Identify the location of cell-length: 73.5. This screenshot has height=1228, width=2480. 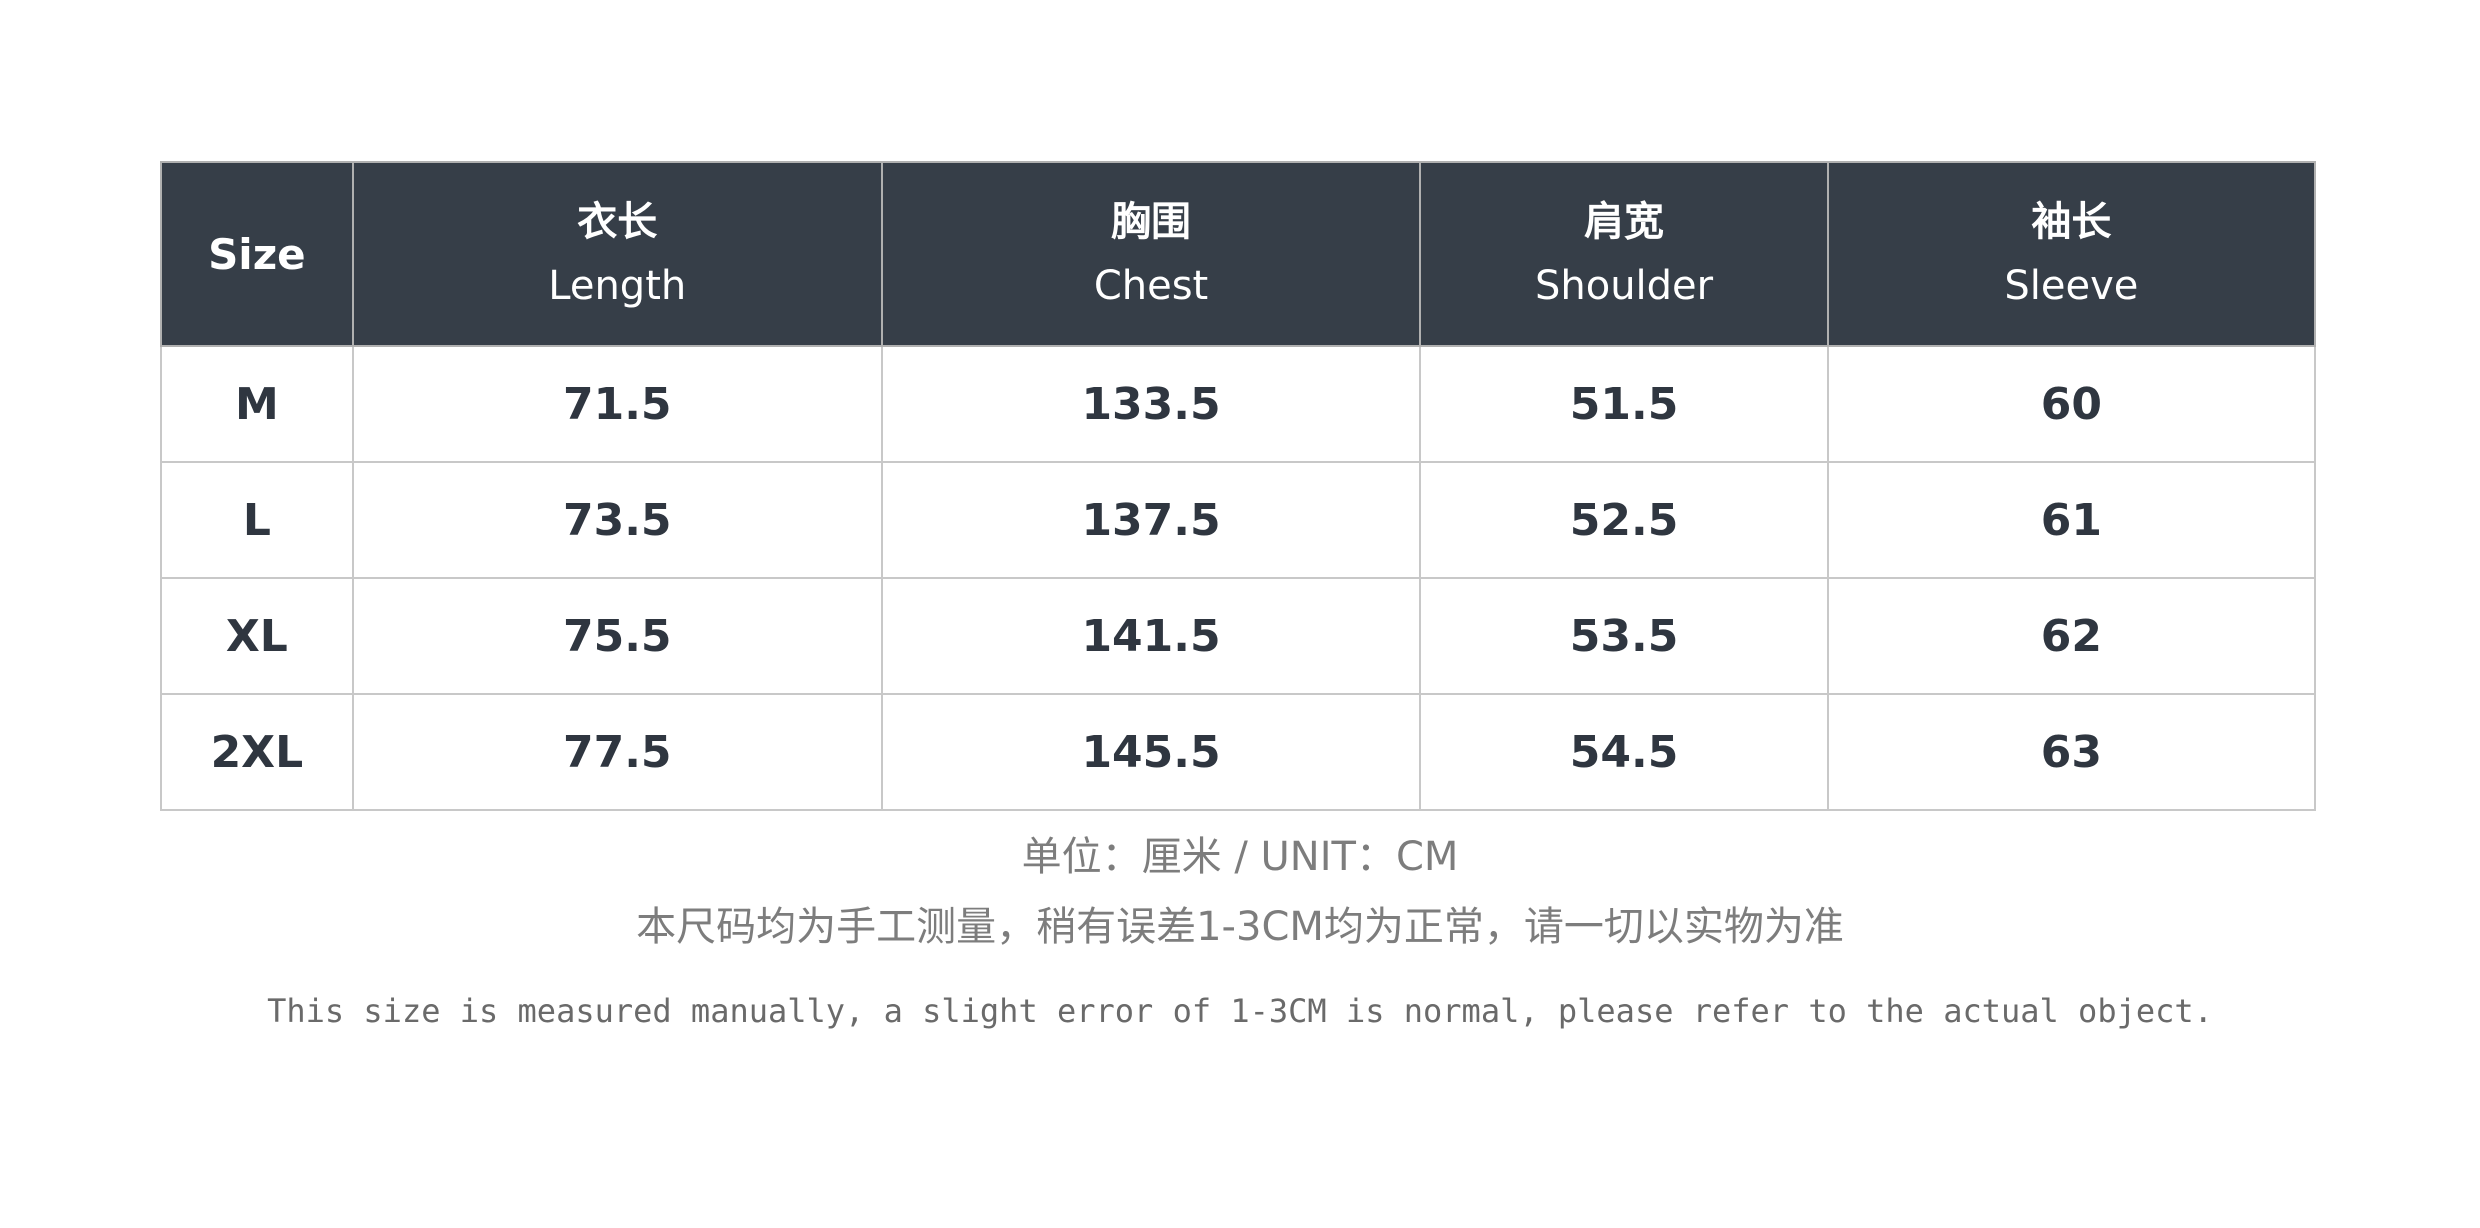
(617, 520).